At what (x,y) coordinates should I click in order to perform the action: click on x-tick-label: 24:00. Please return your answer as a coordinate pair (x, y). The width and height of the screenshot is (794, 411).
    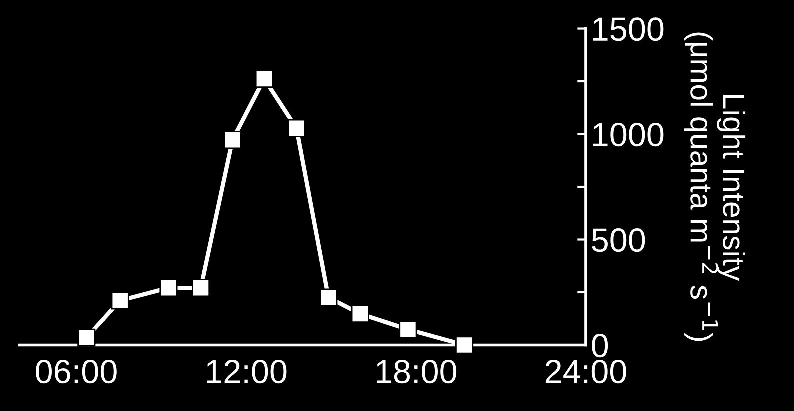
    Looking at the image, I should click on (586, 372).